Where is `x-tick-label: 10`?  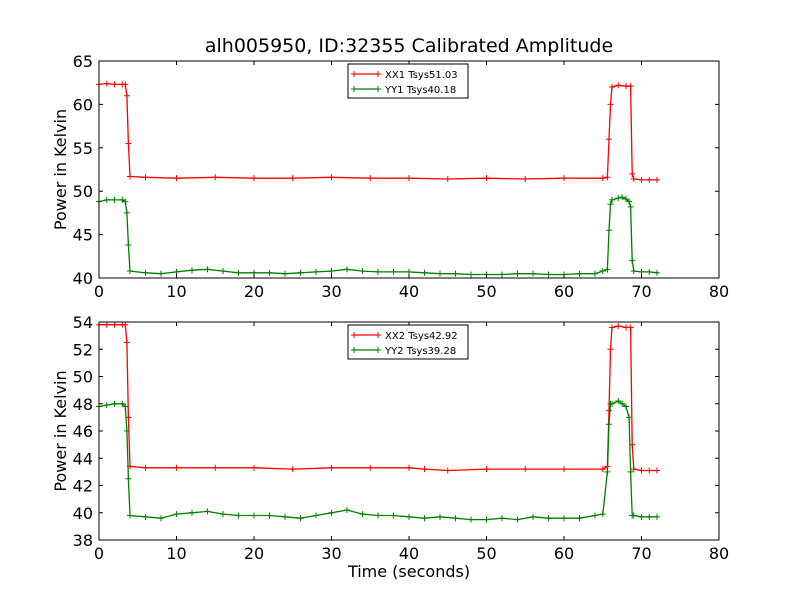 x-tick-label: 10 is located at coordinates (176, 291).